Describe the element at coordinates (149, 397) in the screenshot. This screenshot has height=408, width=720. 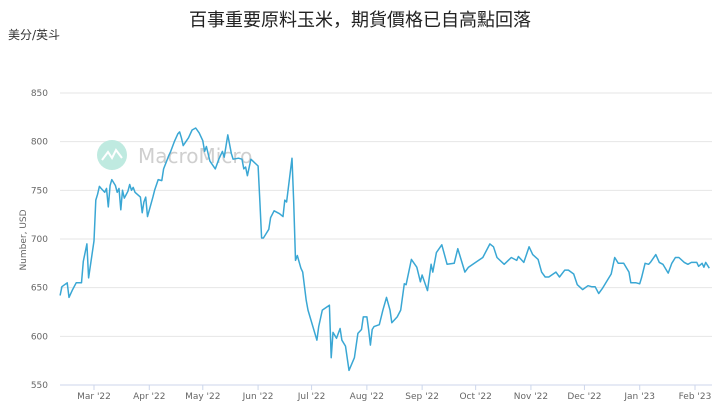
I see `x-tick-label: Apr '22` at that location.